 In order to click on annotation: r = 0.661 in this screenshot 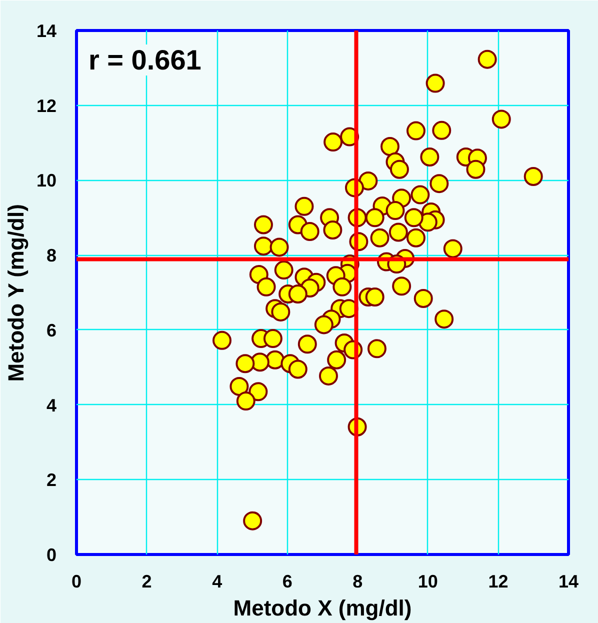, I will do `click(145, 60)`.